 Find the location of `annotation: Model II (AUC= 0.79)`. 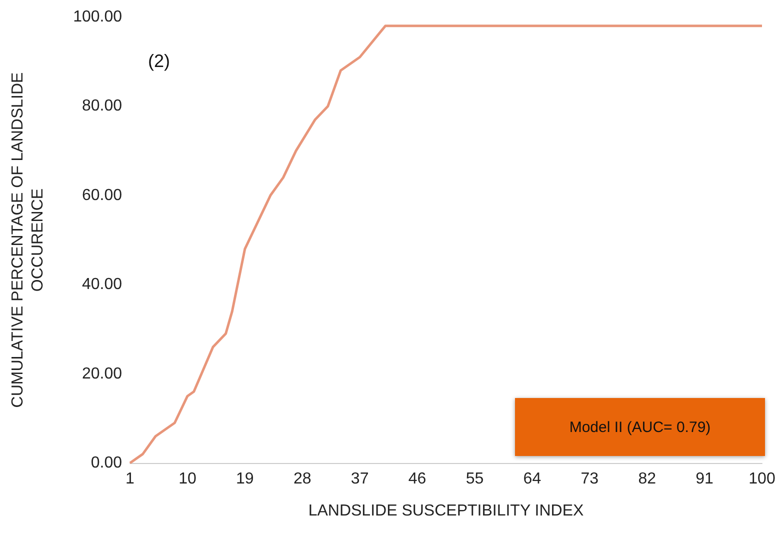

annotation: Model II (AUC= 0.79) is located at coordinates (640, 427).